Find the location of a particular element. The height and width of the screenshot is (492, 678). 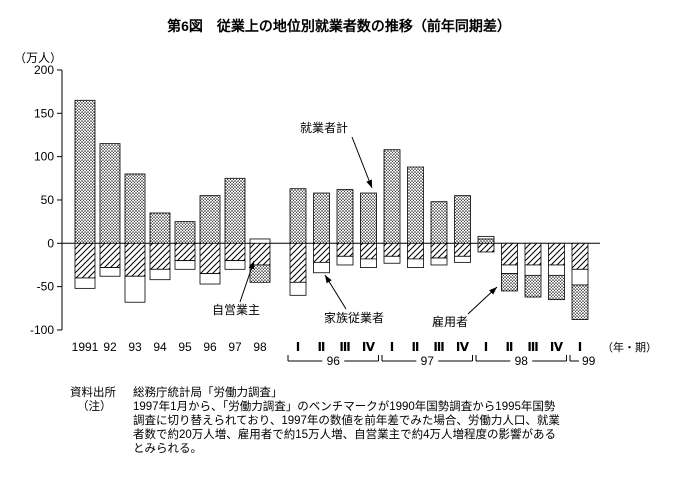

quarter-group-brackets: 96 97 98 99 is located at coordinates (441, 361).